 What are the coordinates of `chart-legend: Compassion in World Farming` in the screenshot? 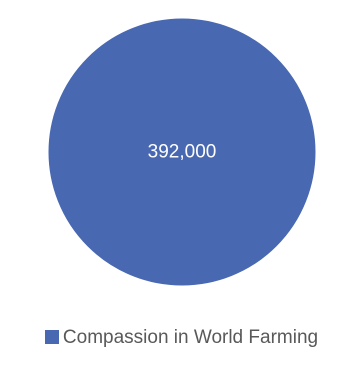 It's located at (181, 337).